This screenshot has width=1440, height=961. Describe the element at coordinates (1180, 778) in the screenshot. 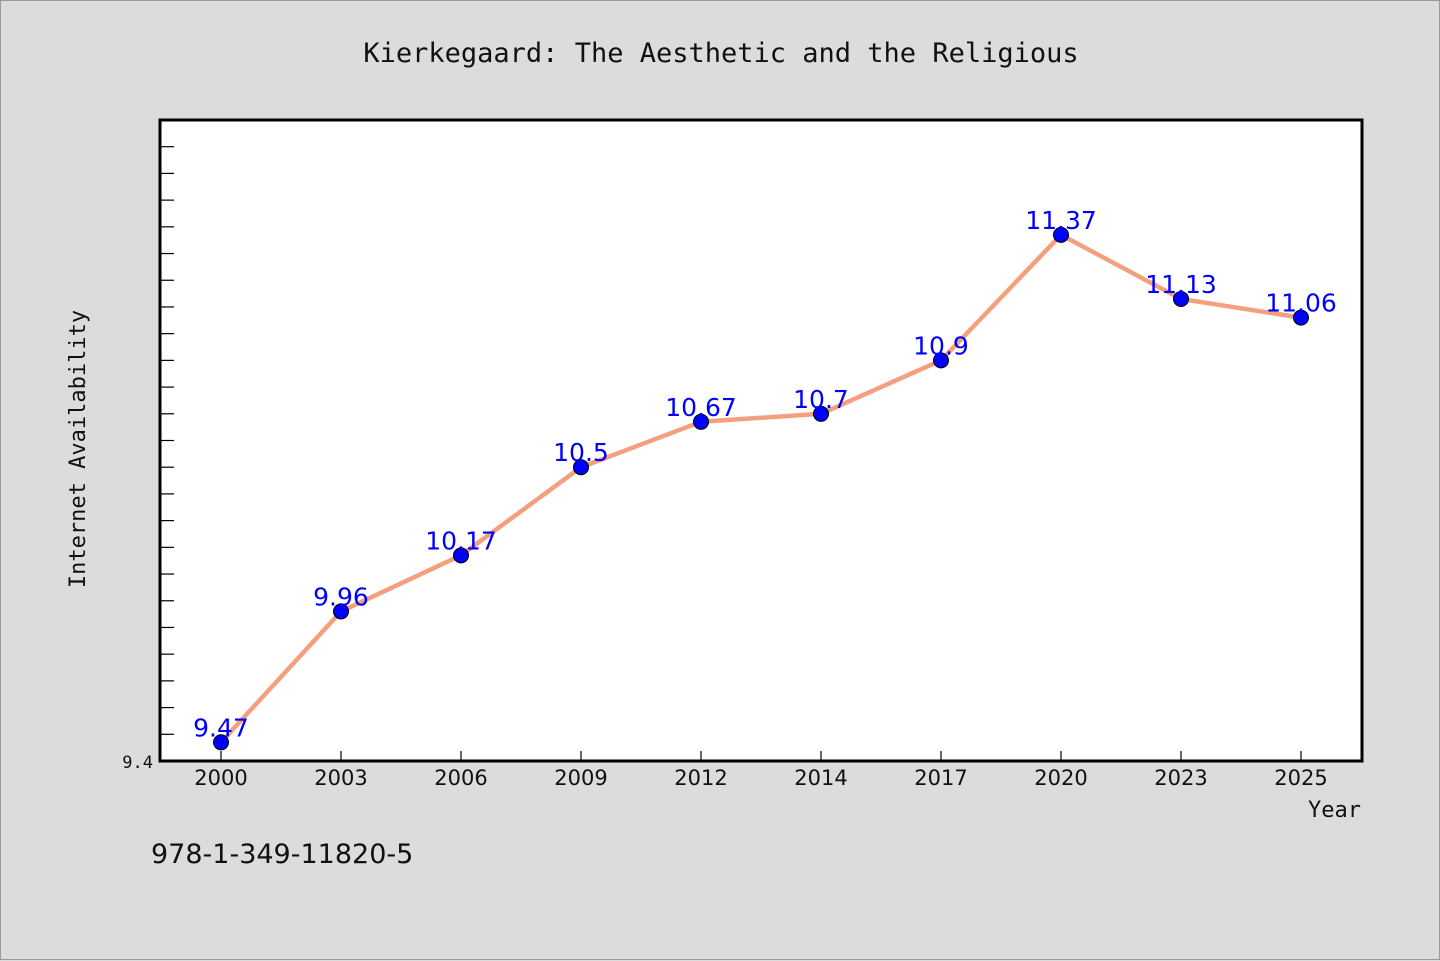

I see `x-tick-label: 2023` at that location.